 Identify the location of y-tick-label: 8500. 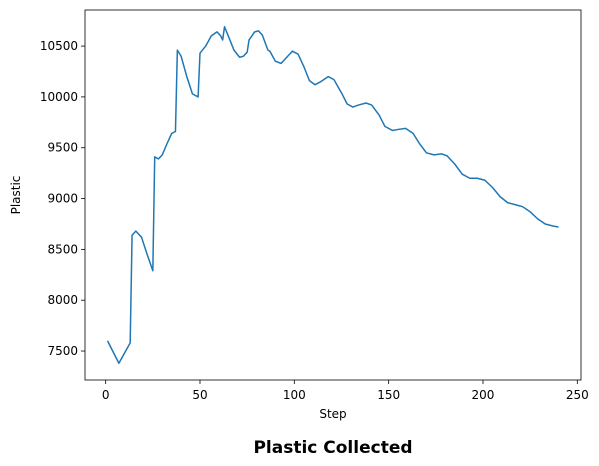
(62, 249).